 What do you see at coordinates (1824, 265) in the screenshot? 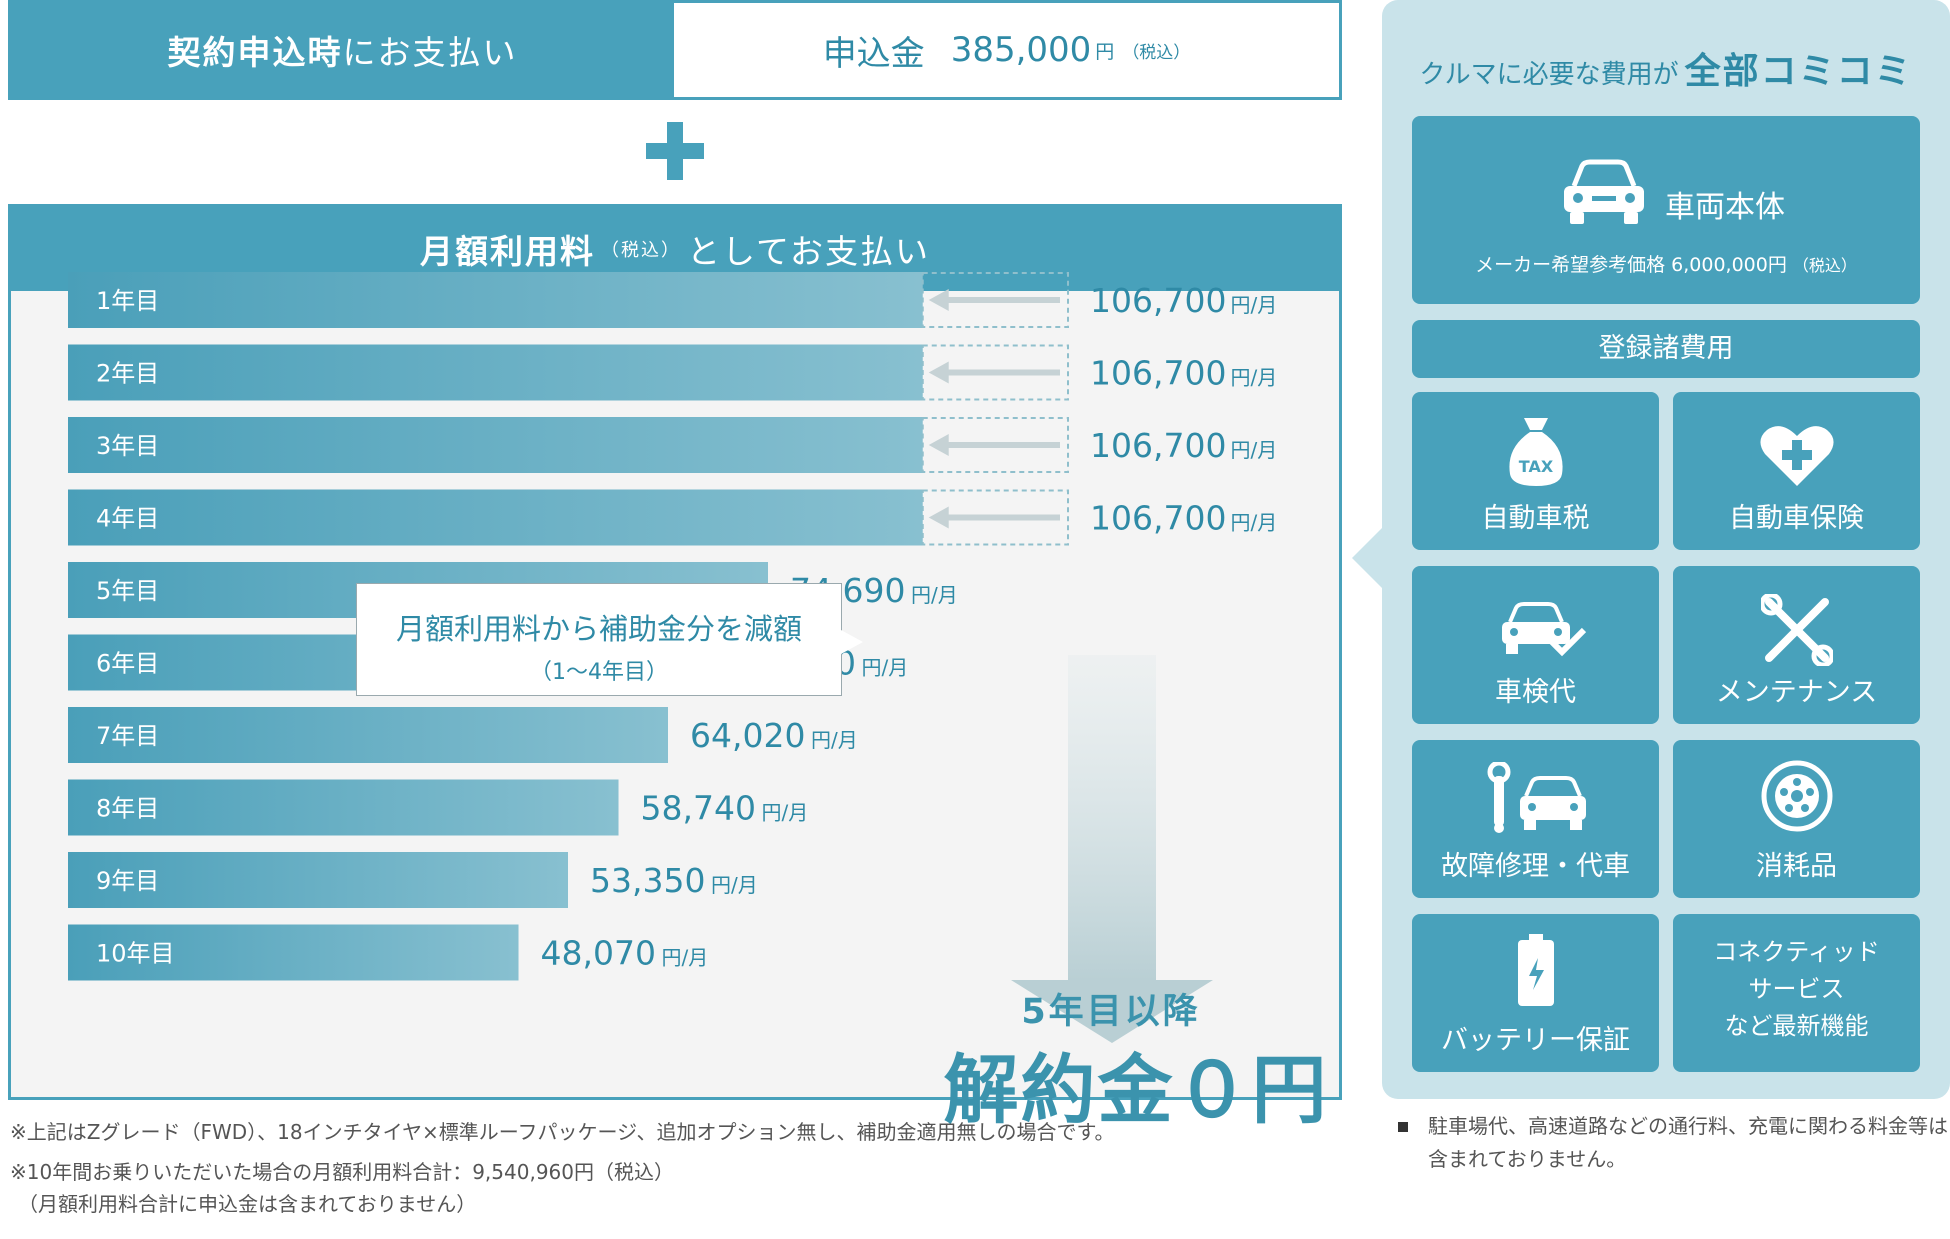
I see `tile-vehicle-tax-note: （税込）` at bounding box center [1824, 265].